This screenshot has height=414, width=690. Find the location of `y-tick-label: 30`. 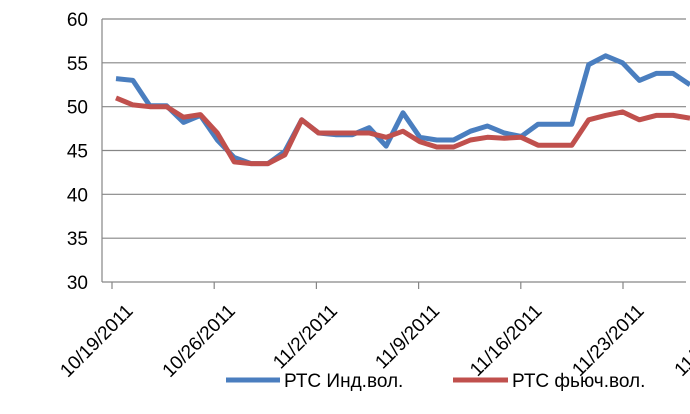

y-tick-label: 30 is located at coordinates (77, 283).